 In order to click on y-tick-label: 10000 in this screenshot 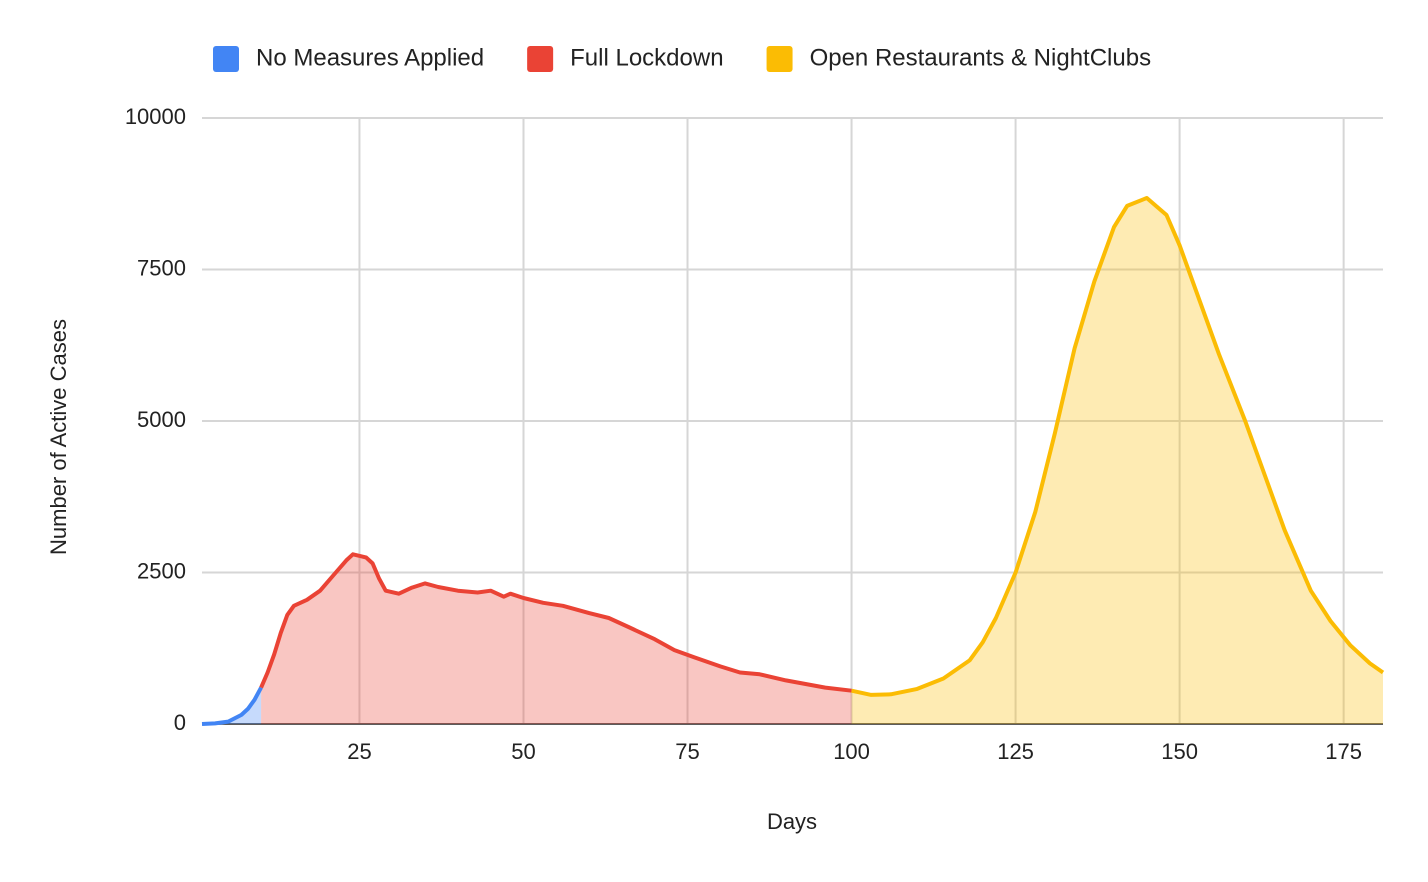, I will do `click(155, 116)`.